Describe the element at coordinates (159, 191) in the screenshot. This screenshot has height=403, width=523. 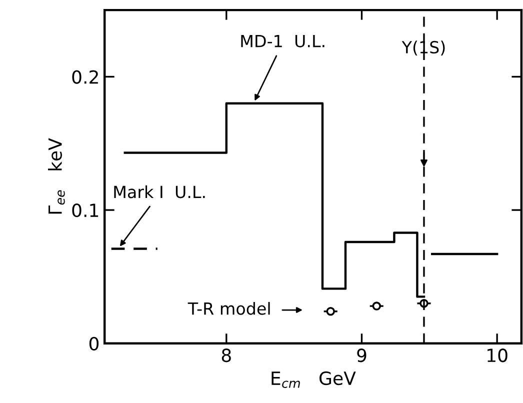
I see `annotation: Mark I U.L.` at that location.